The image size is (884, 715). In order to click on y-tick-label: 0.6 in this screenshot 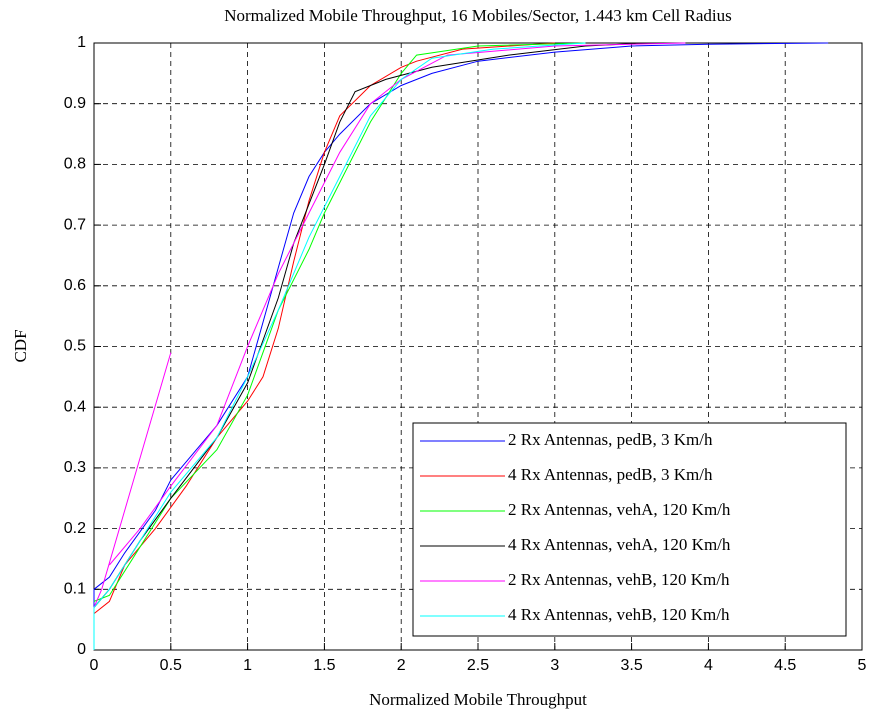, I will do `click(75, 285)`.